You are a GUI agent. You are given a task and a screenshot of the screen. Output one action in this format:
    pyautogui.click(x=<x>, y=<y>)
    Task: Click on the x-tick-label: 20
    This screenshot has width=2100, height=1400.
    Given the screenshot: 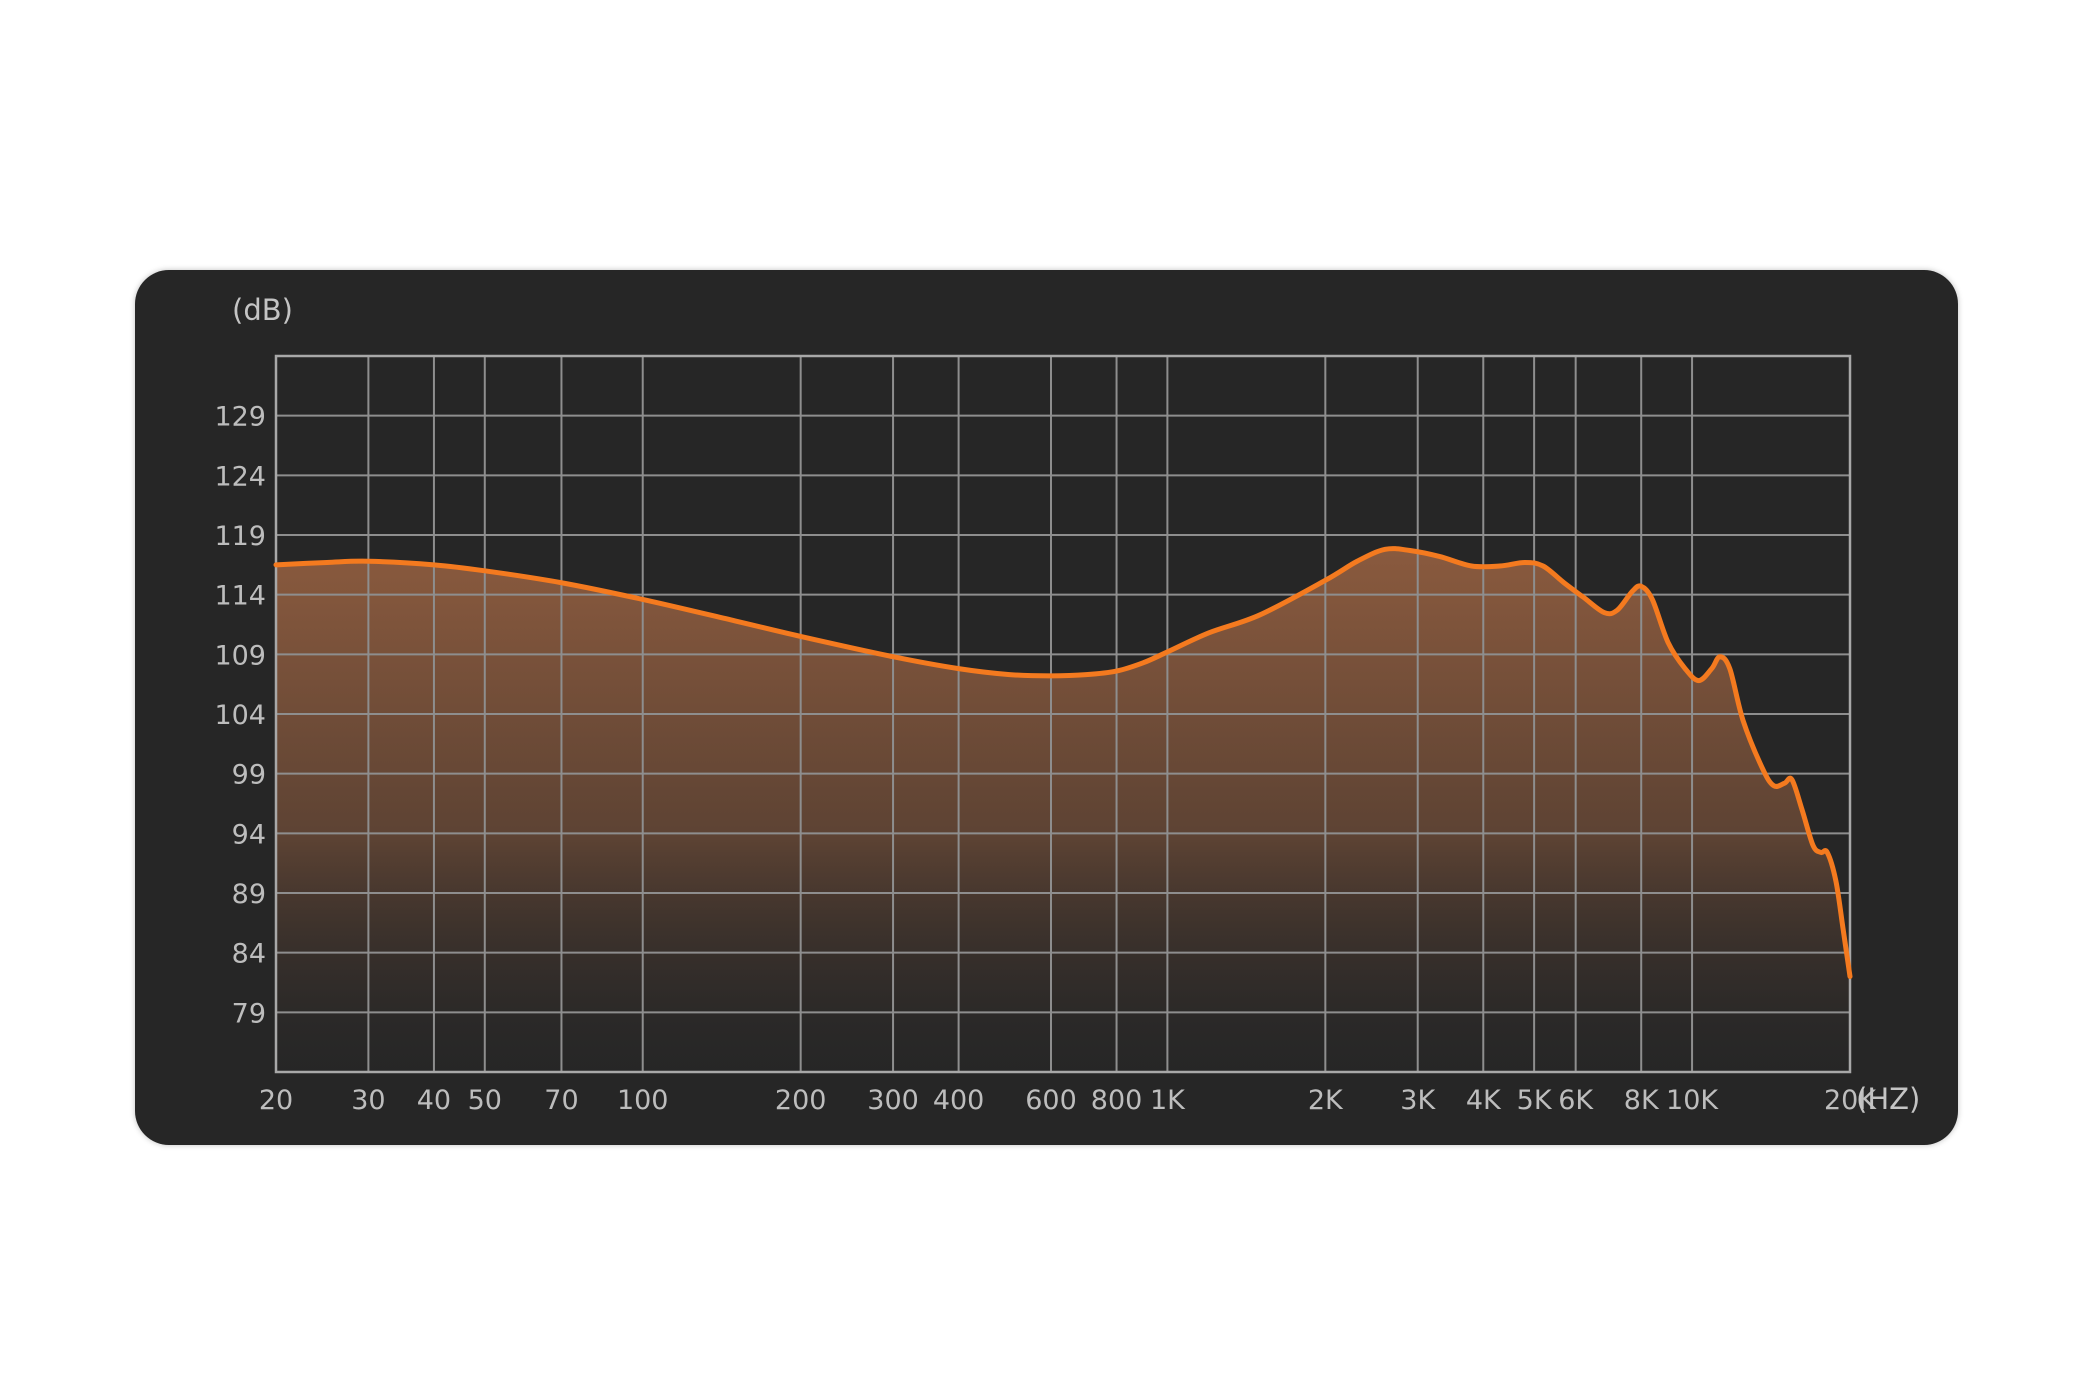 What is the action you would take?
    pyautogui.click(x=276, y=1100)
    